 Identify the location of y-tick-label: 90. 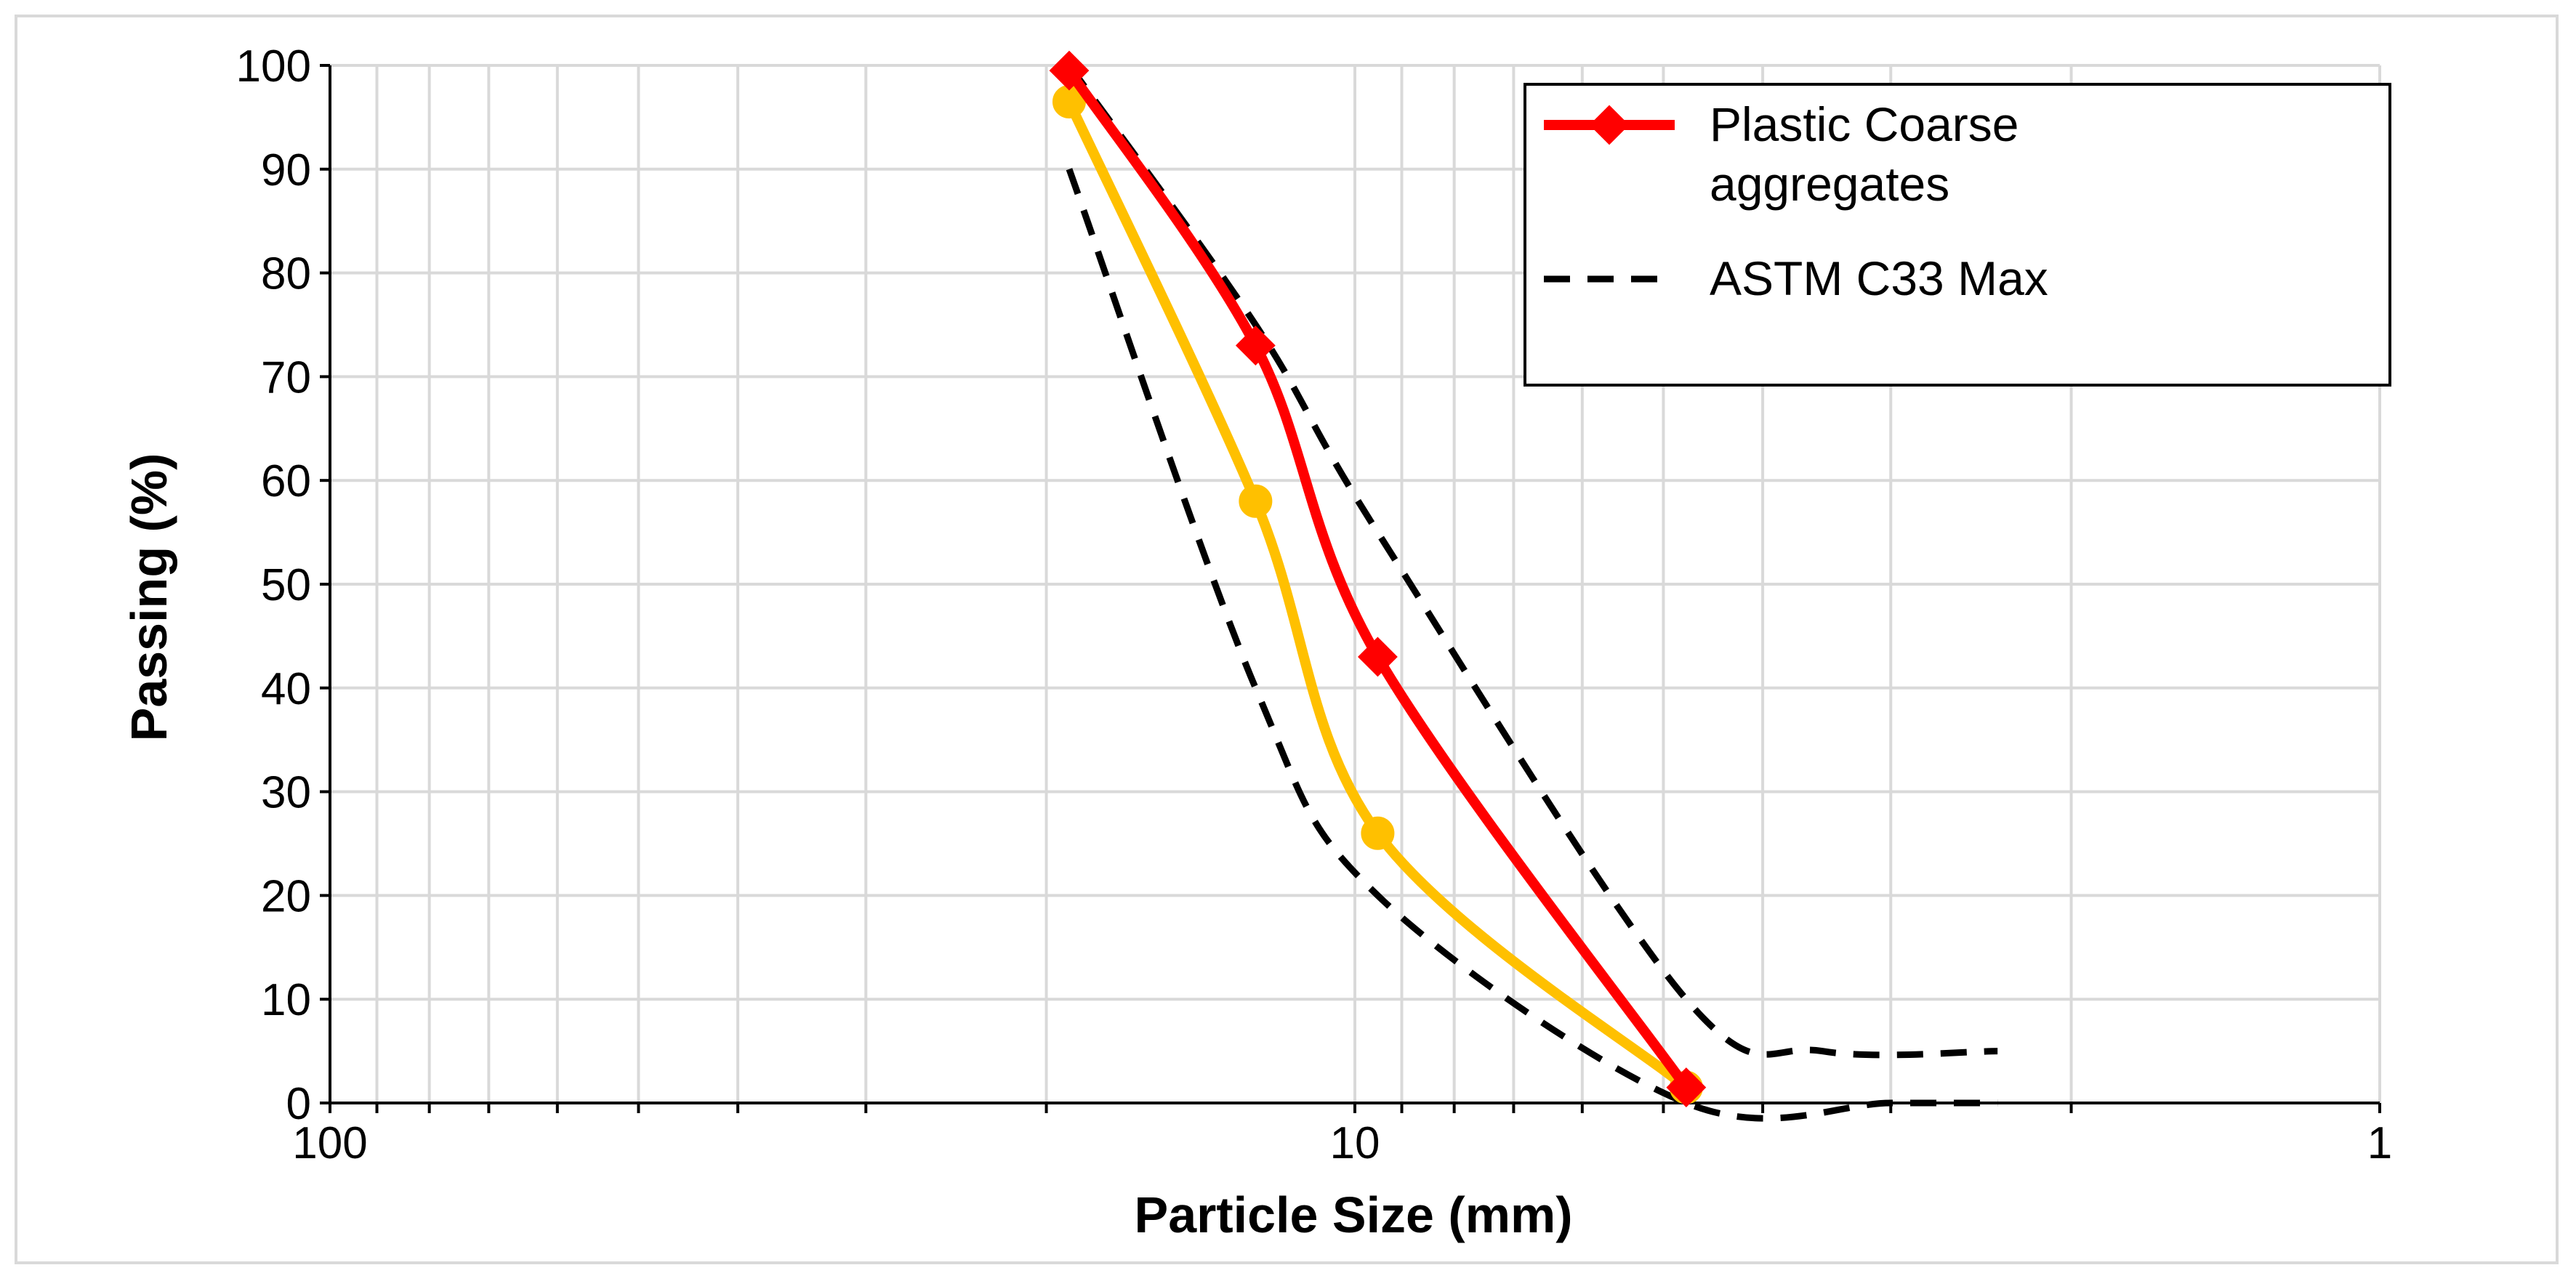
(286, 170).